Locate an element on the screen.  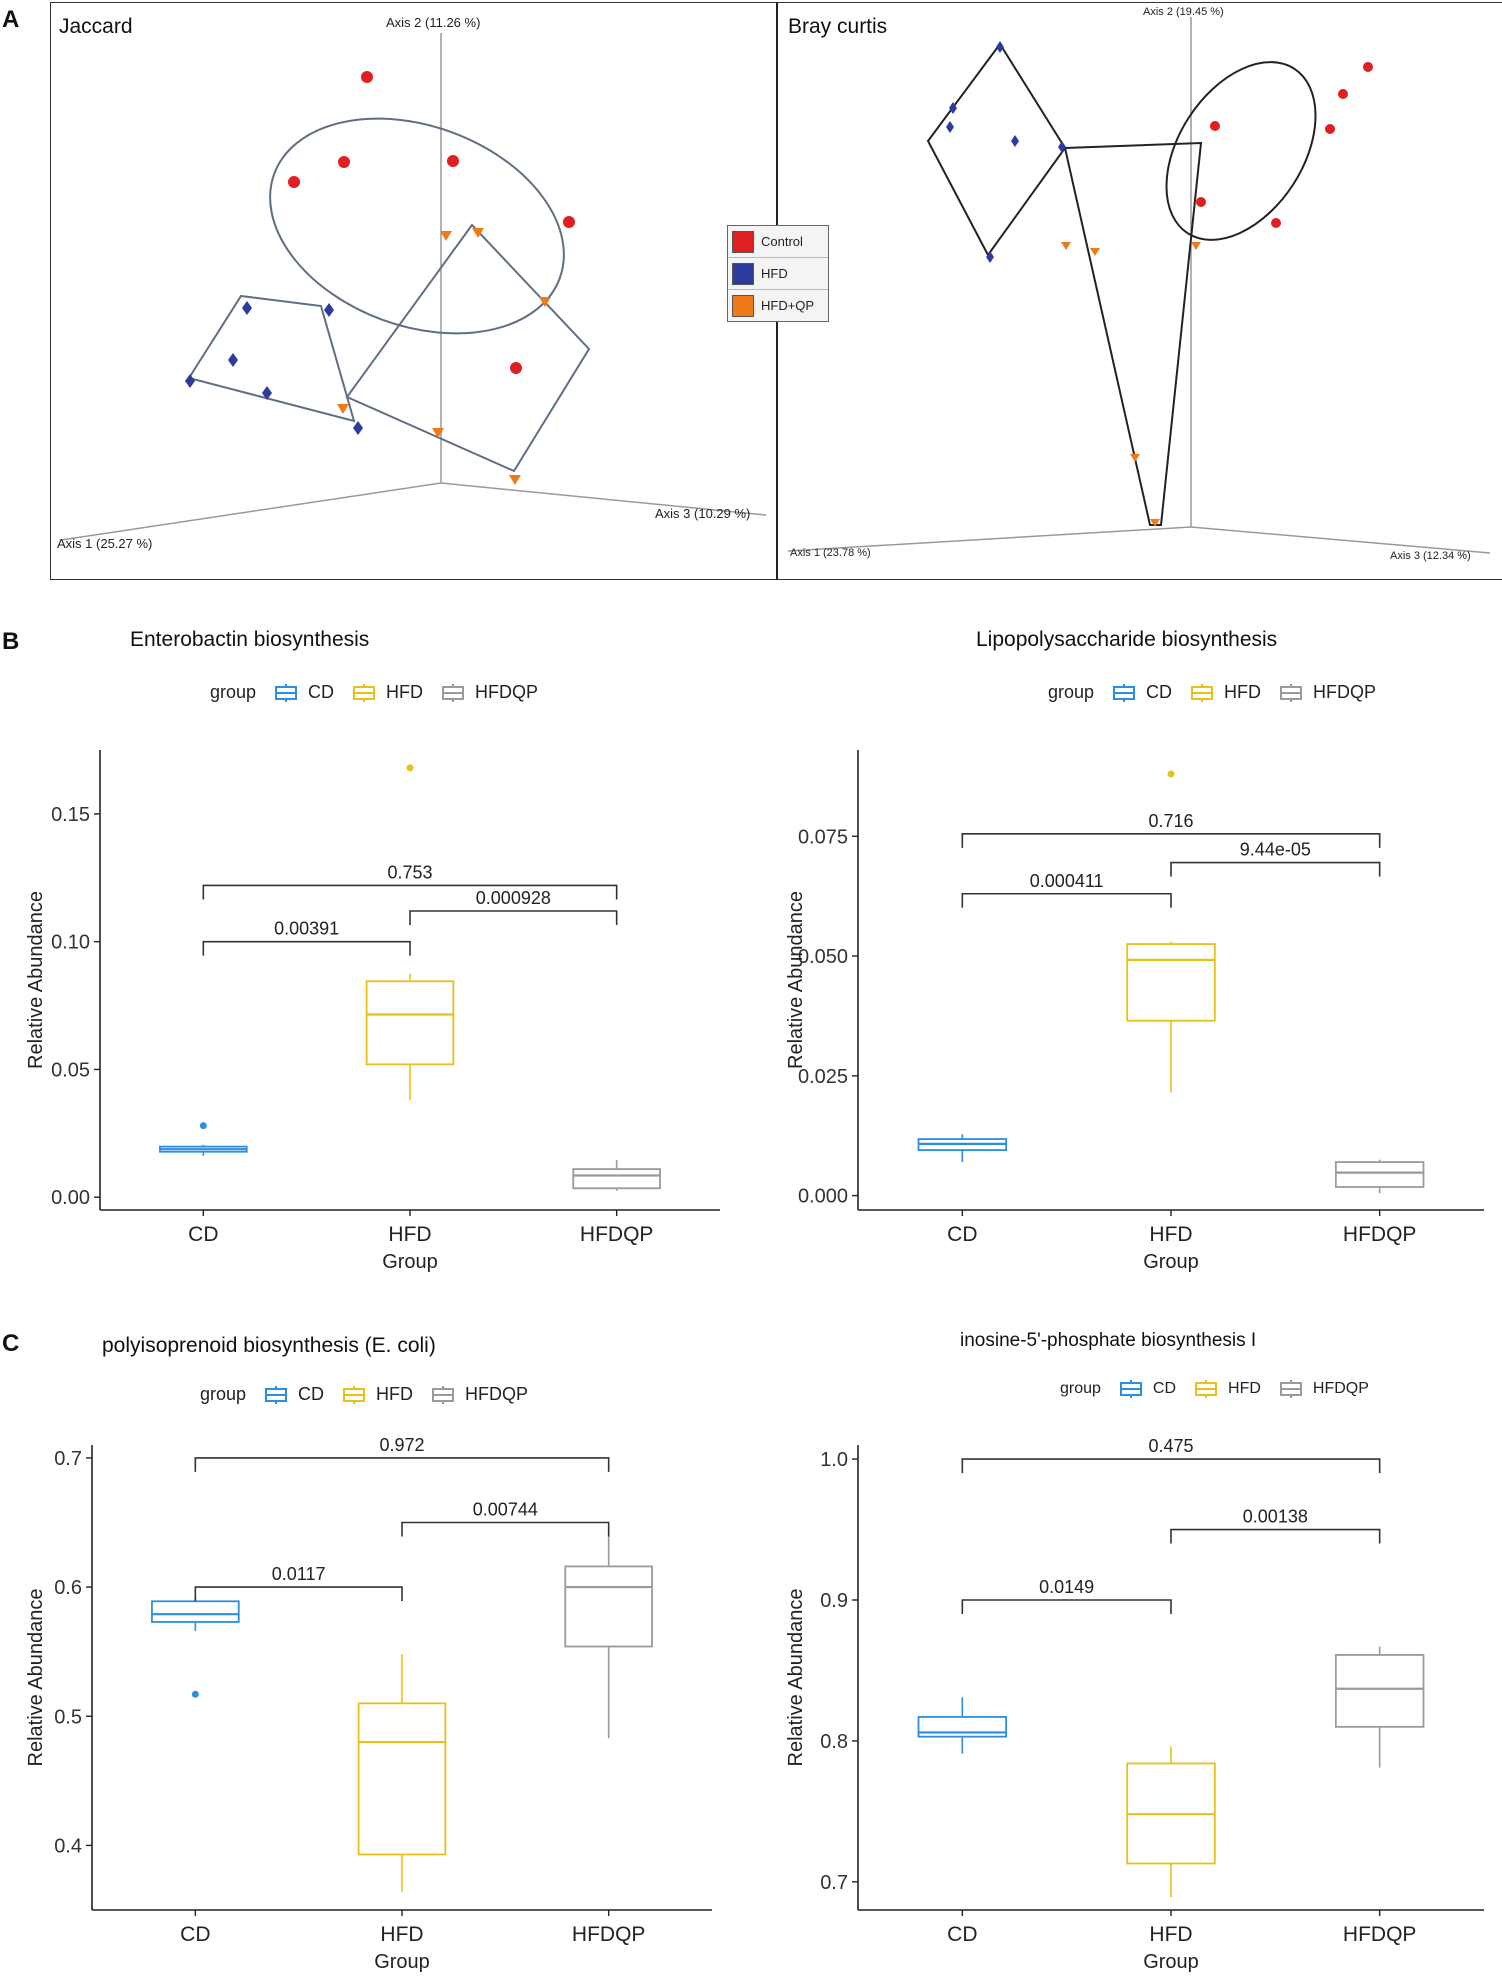
axis1-label: Axis 1 (23.78 %) is located at coordinates (830, 553).